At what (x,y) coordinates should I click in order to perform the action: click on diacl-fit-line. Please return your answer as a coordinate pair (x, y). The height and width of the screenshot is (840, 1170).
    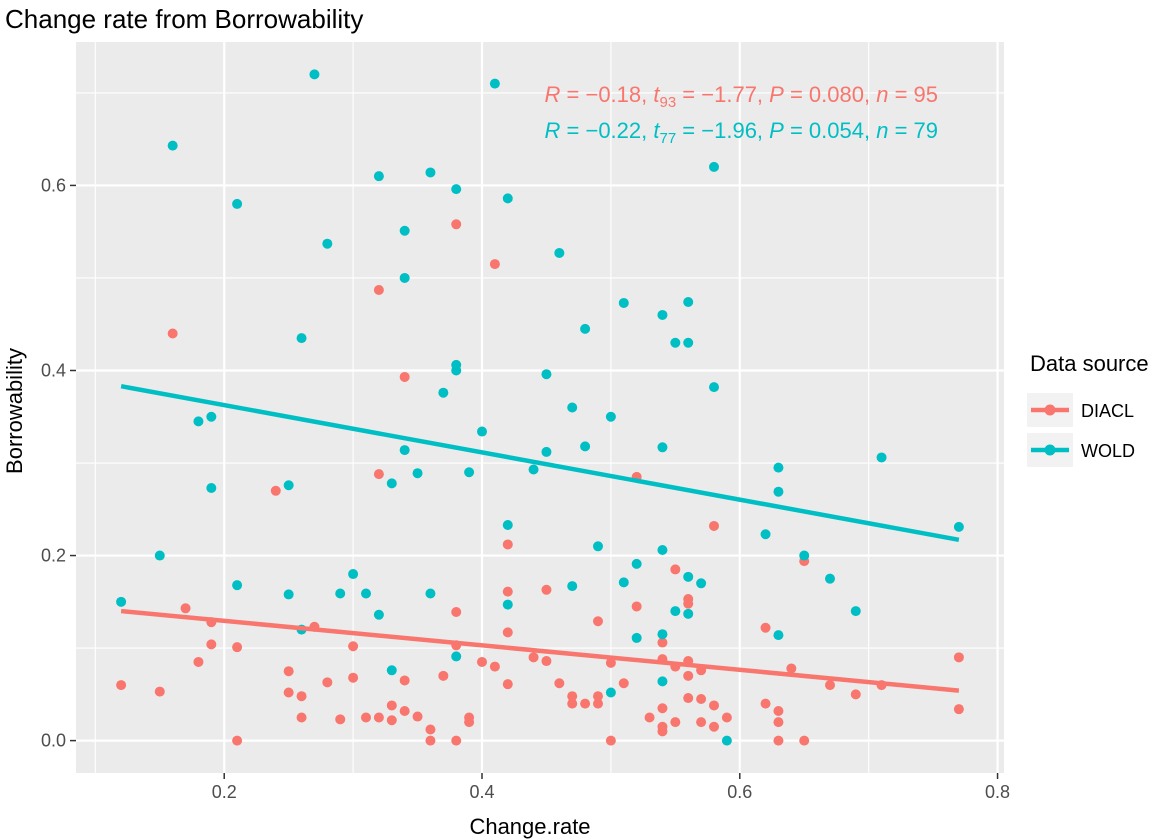
    Looking at the image, I should click on (540, 650).